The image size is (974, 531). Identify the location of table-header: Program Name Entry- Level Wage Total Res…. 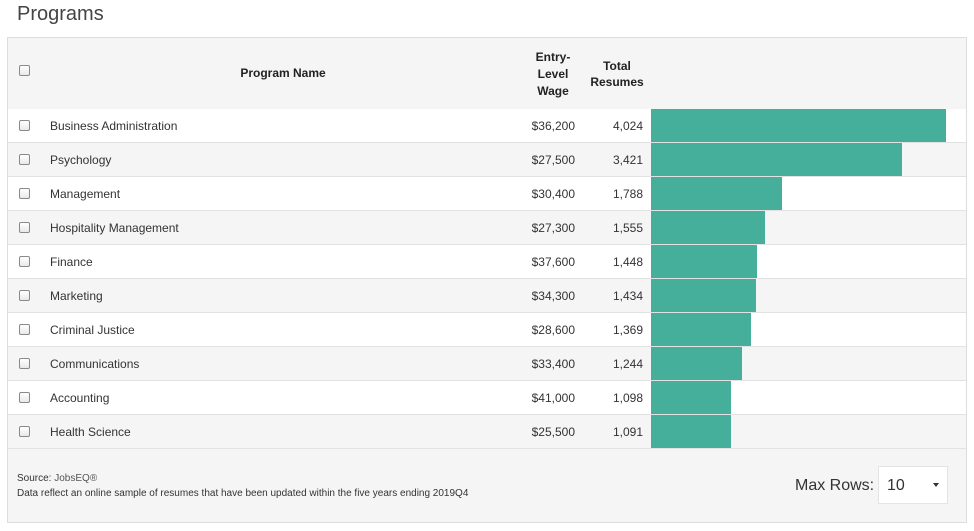
(487, 74).